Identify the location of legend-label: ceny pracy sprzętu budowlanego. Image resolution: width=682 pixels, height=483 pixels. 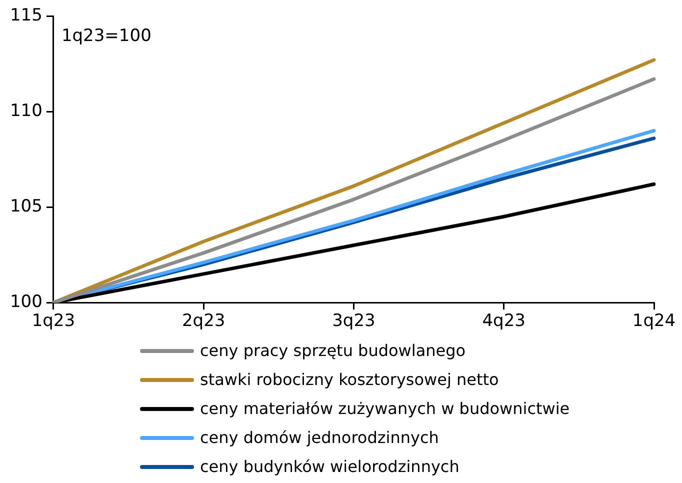
(333, 350).